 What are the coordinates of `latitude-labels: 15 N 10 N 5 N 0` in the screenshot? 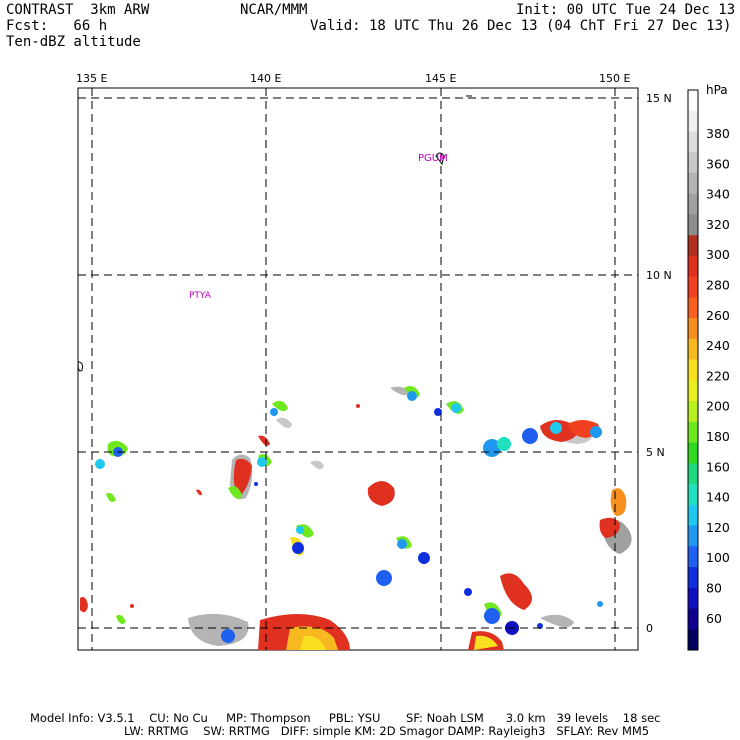 It's located at (659, 363).